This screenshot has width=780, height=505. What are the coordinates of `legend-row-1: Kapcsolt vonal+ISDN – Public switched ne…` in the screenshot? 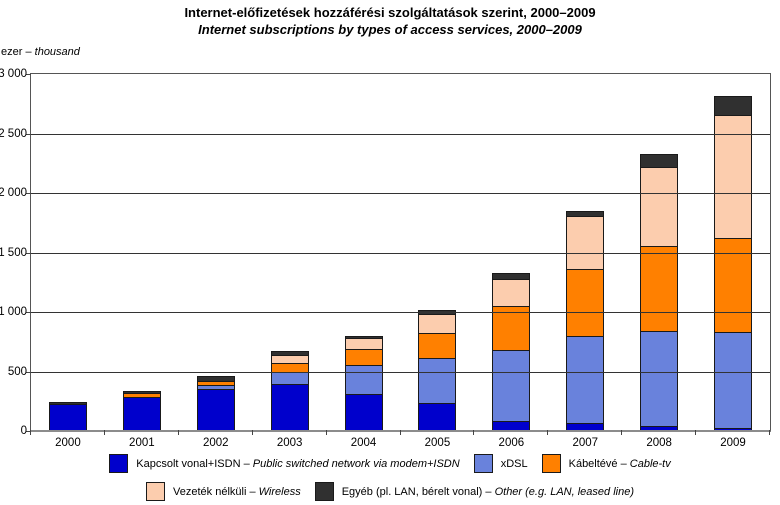 It's located at (390, 463).